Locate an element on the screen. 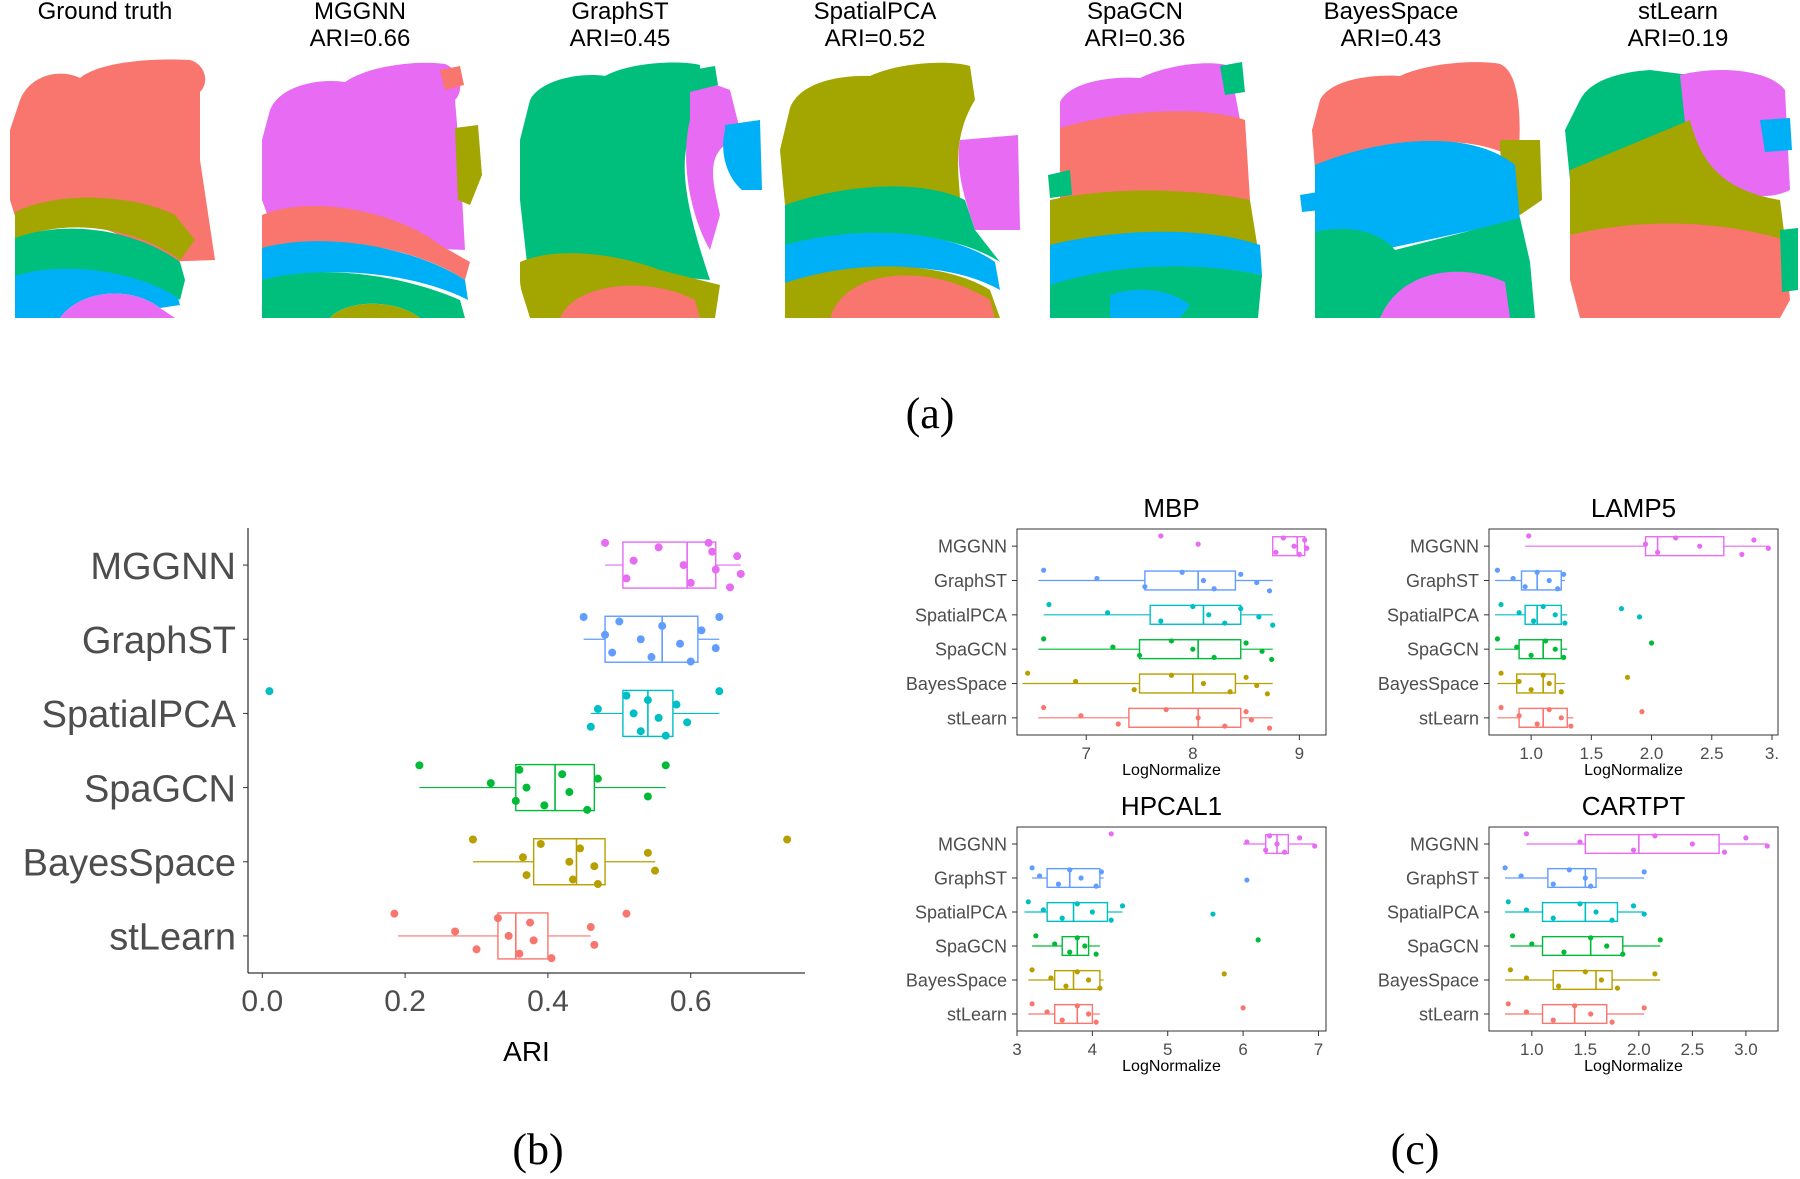 Image resolution: width=1800 pixels, height=1179 pixels. series-graphst is located at coordinates (1155, 580).